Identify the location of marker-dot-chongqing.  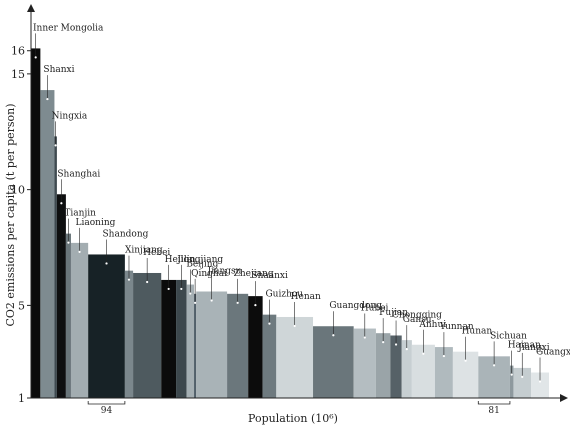
(396, 344).